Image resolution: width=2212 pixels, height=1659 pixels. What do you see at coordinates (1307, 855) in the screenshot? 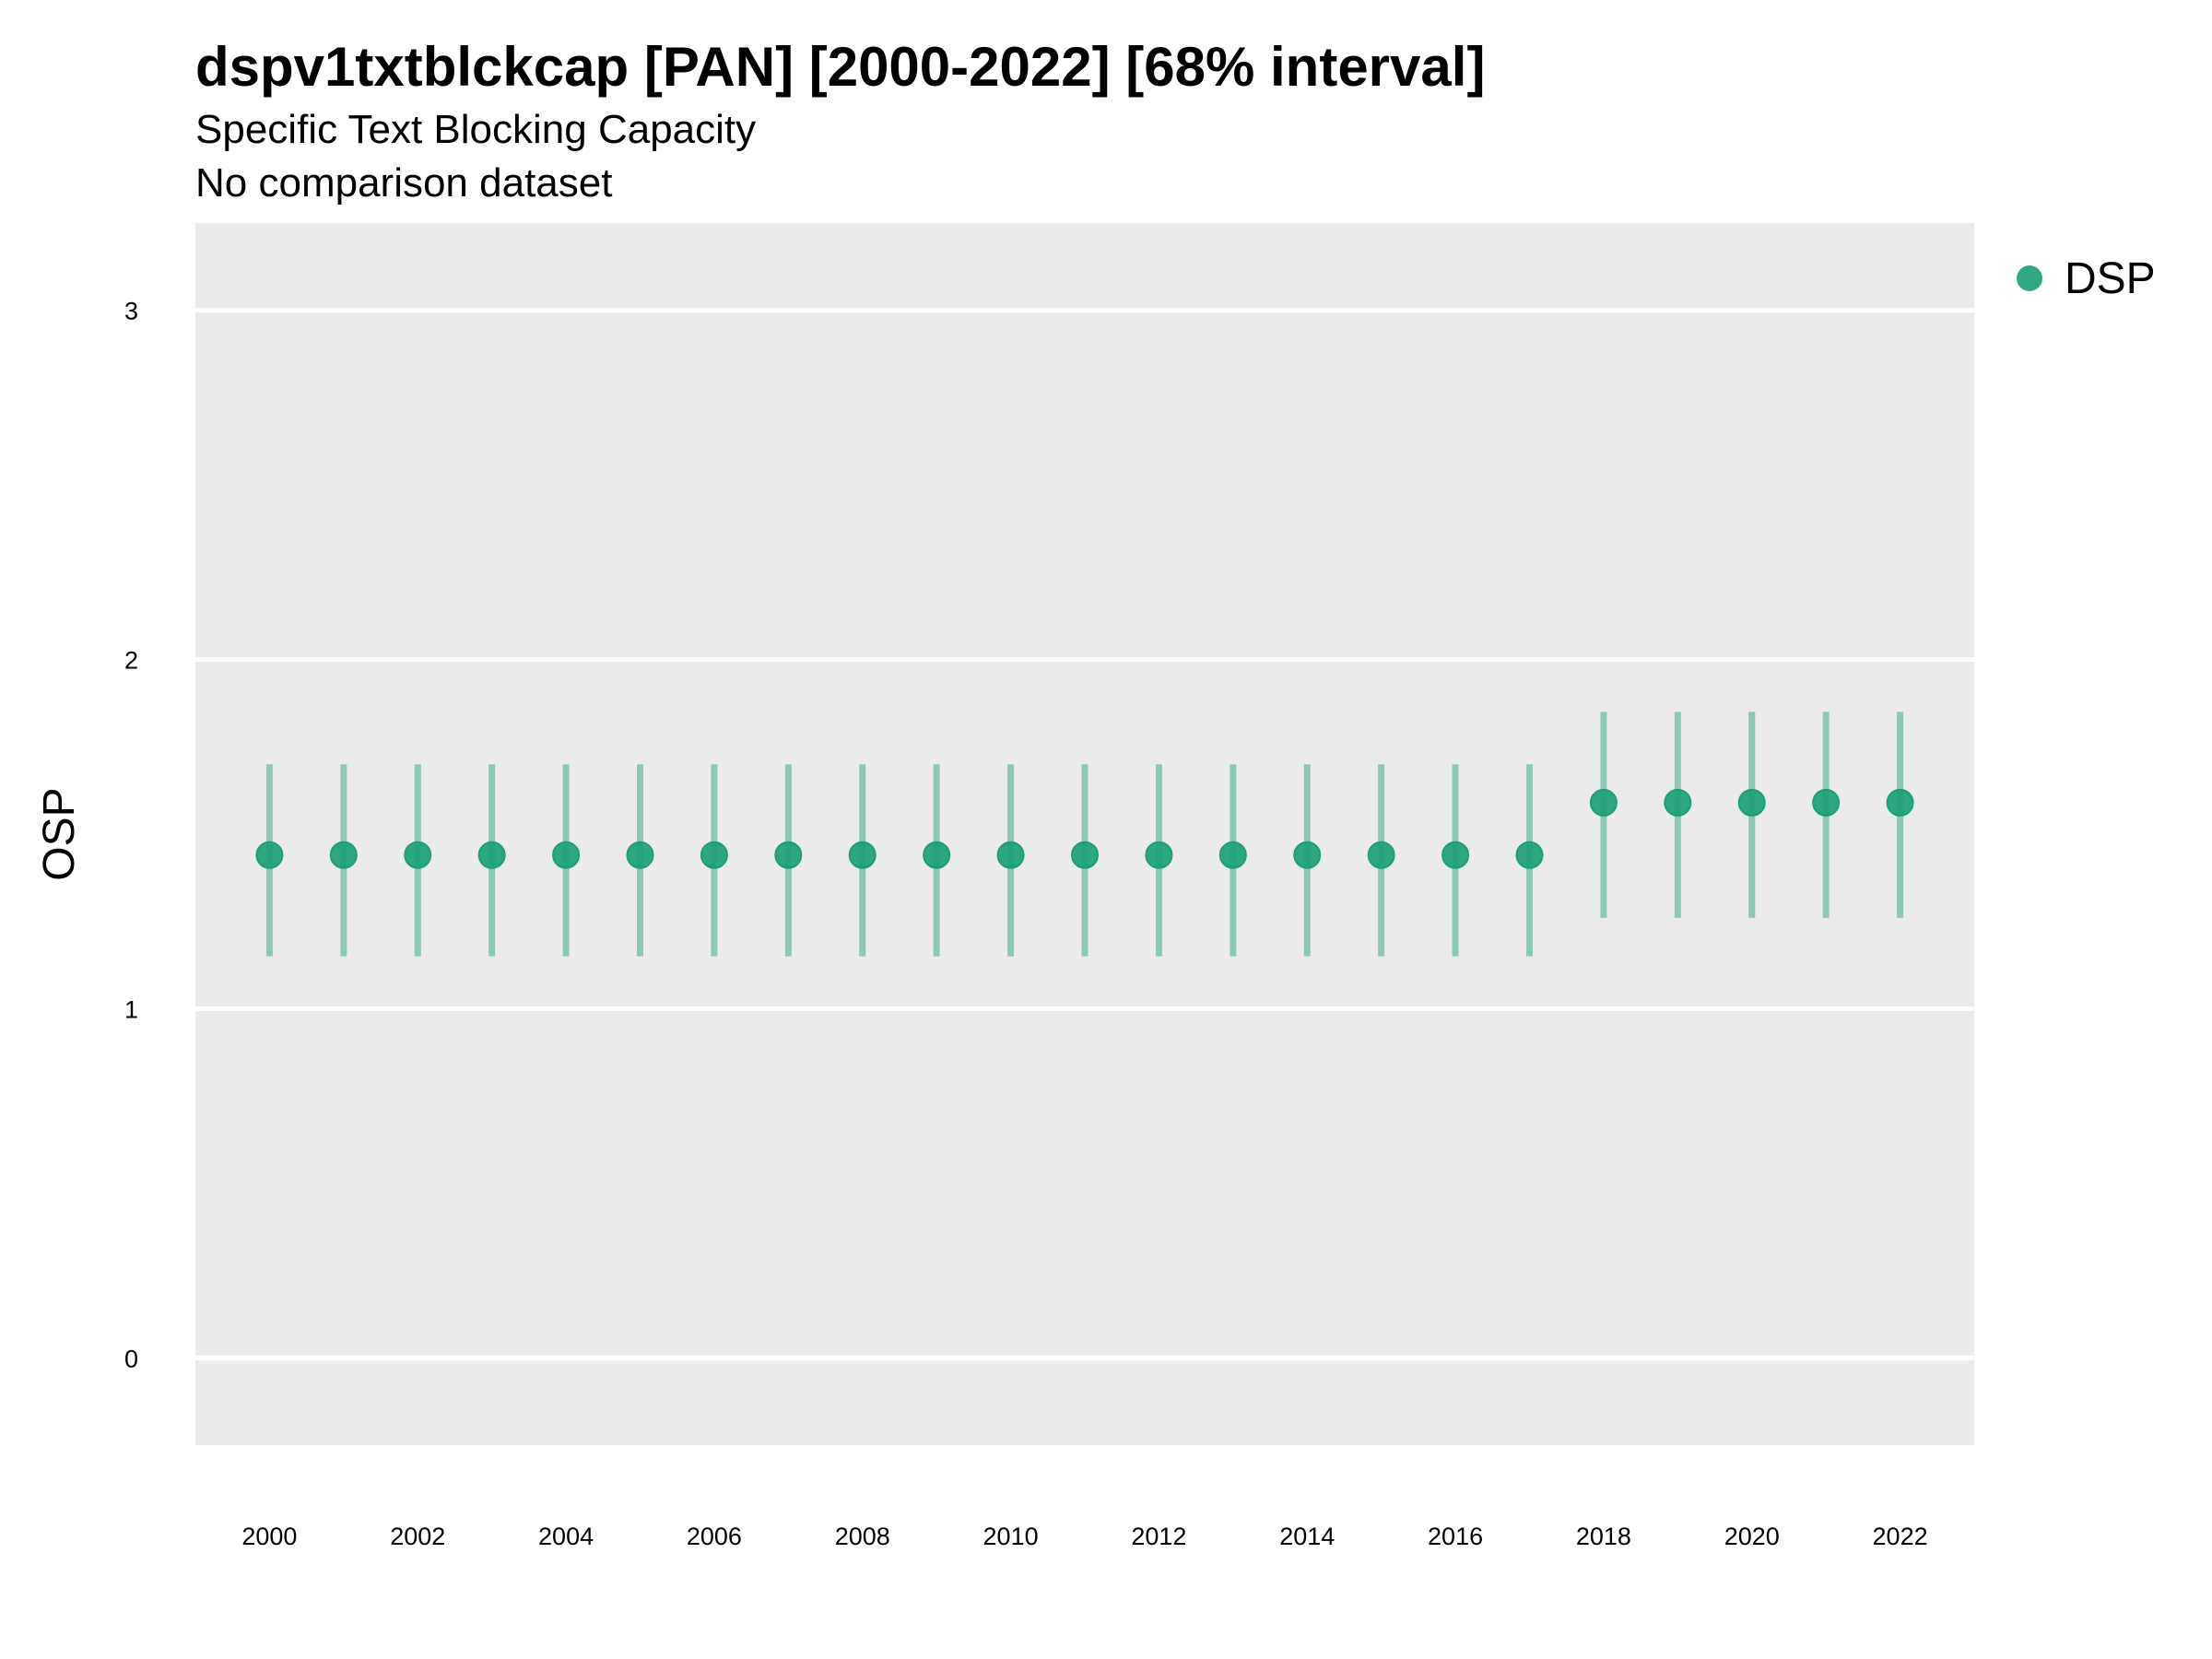
I see `data-point-2014` at bounding box center [1307, 855].